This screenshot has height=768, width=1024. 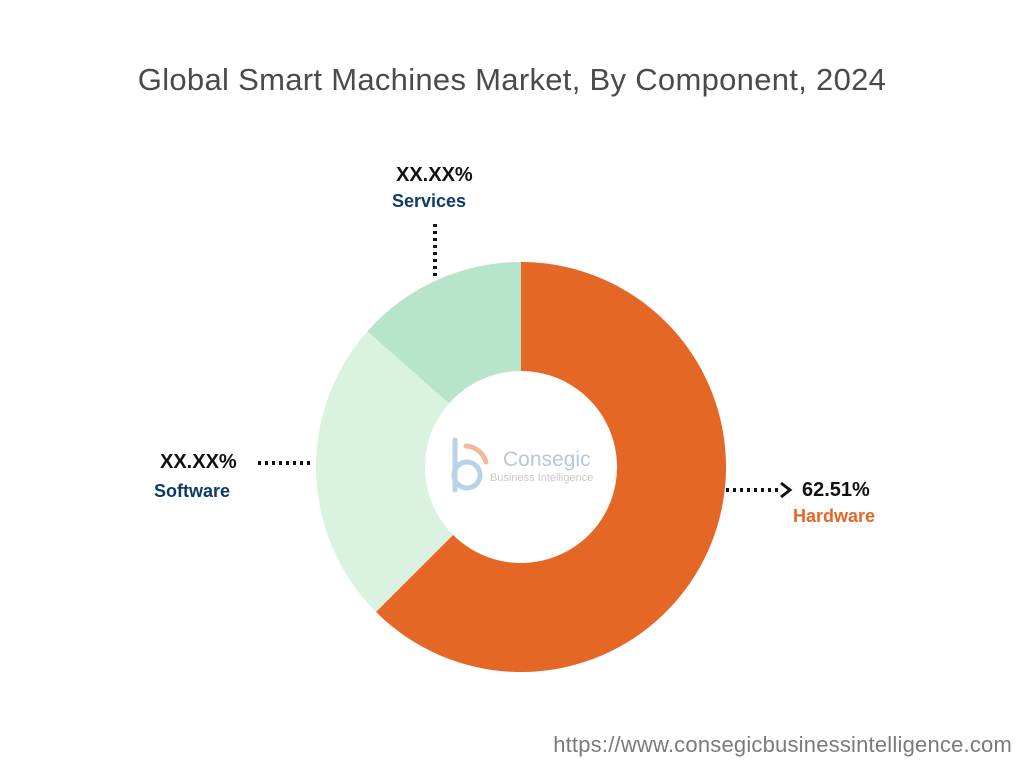 I want to click on hardware-name-label: Hardware, so click(x=834, y=516).